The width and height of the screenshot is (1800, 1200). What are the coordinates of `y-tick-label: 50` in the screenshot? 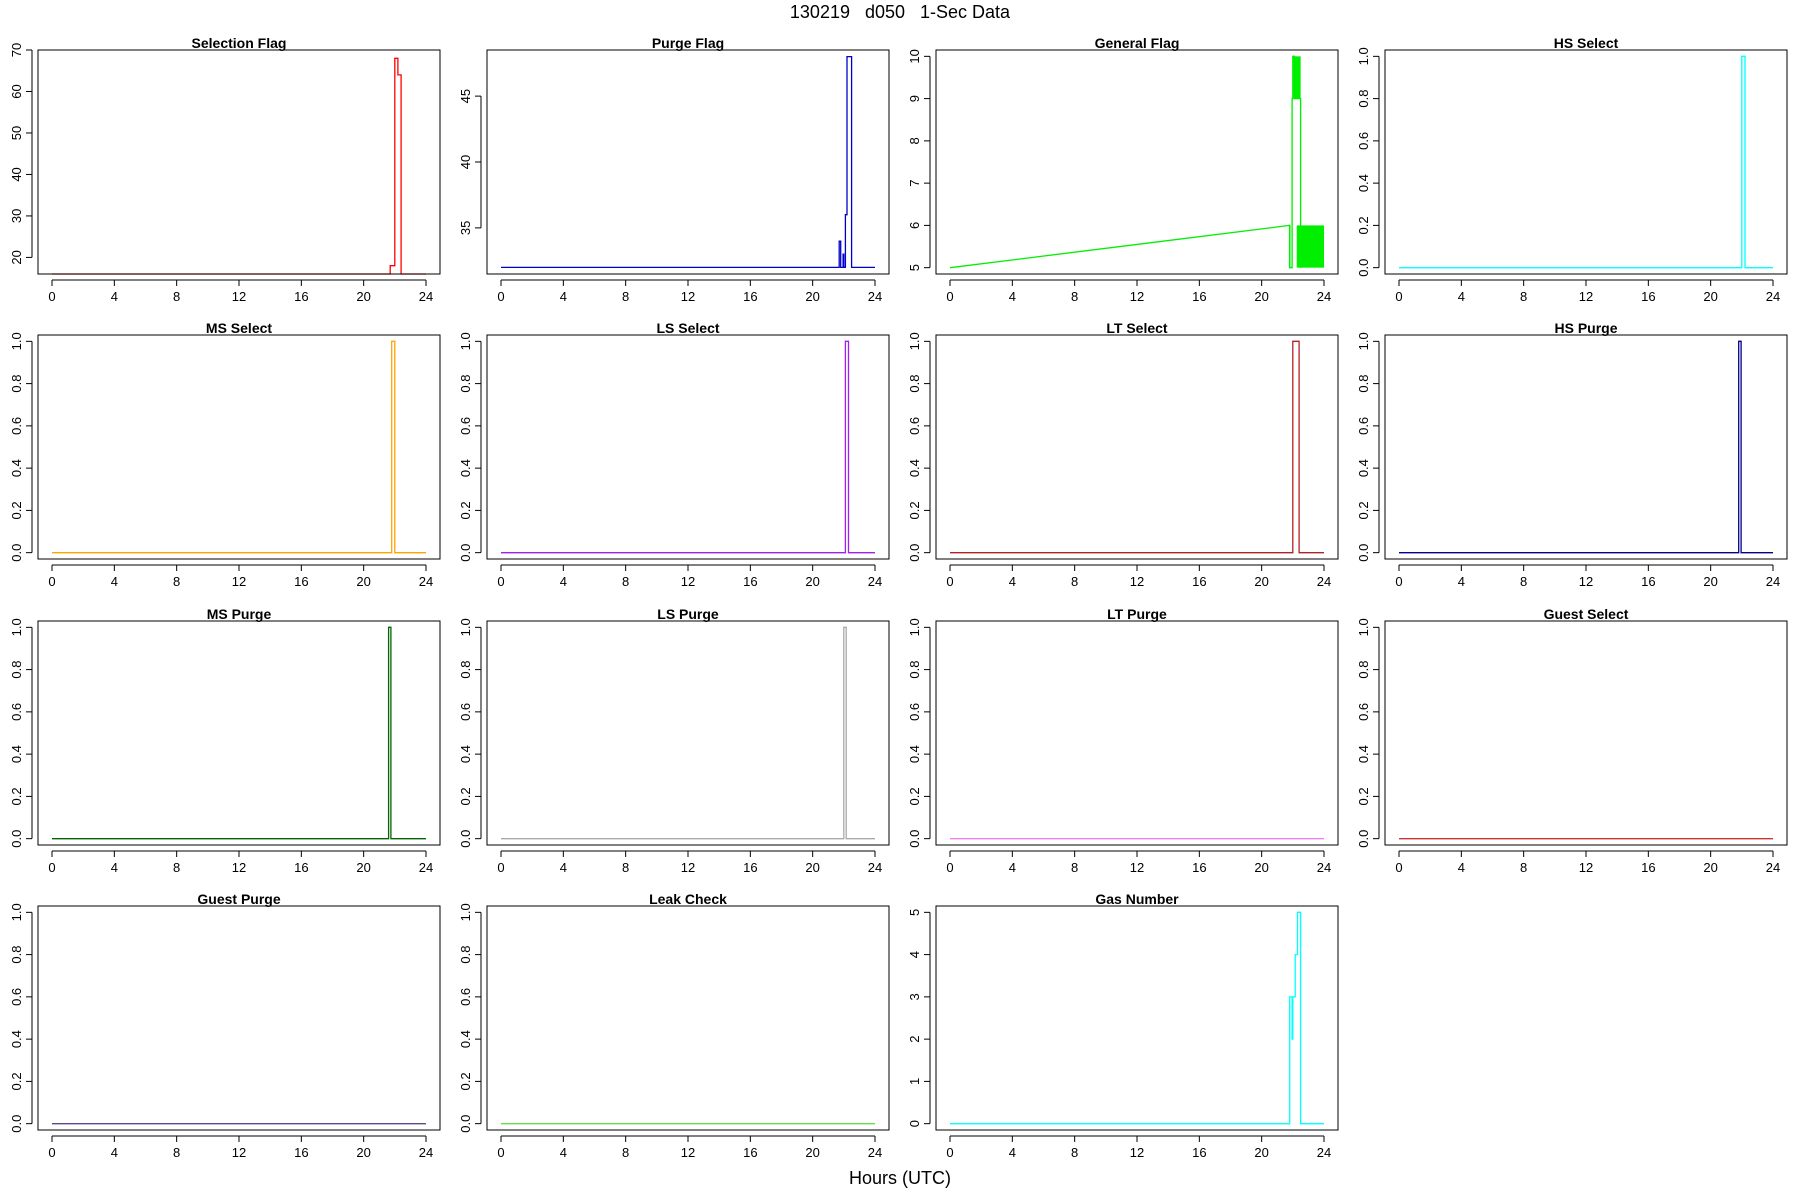 It's located at (16, 133).